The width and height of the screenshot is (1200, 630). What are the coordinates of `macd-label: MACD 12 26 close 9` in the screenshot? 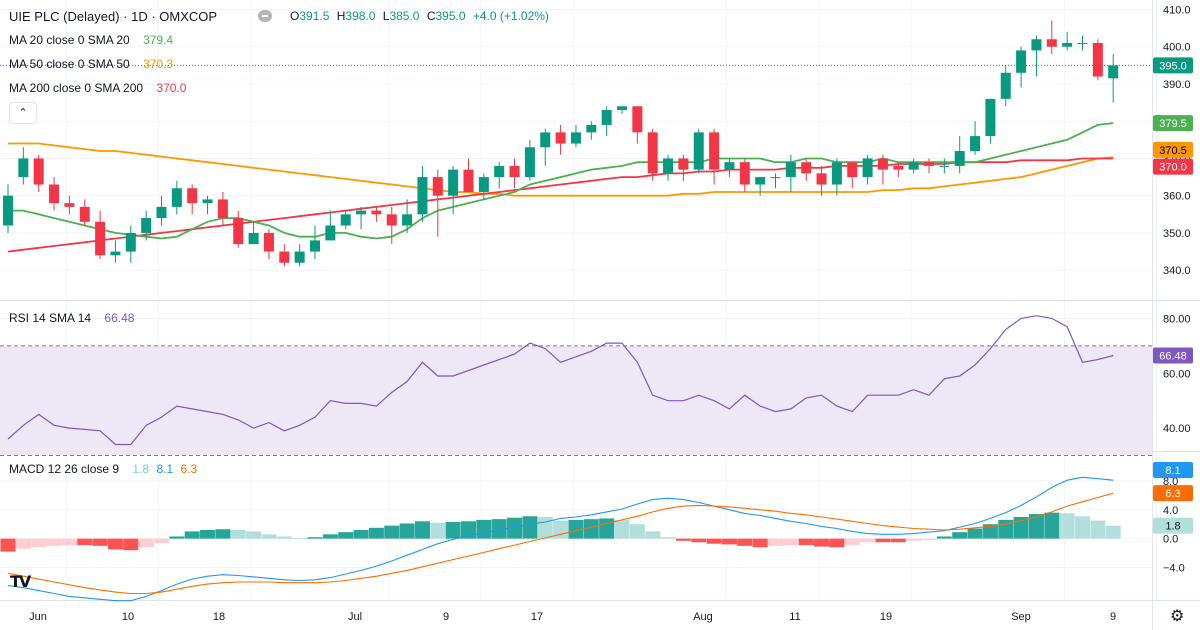 It's located at (64, 469).